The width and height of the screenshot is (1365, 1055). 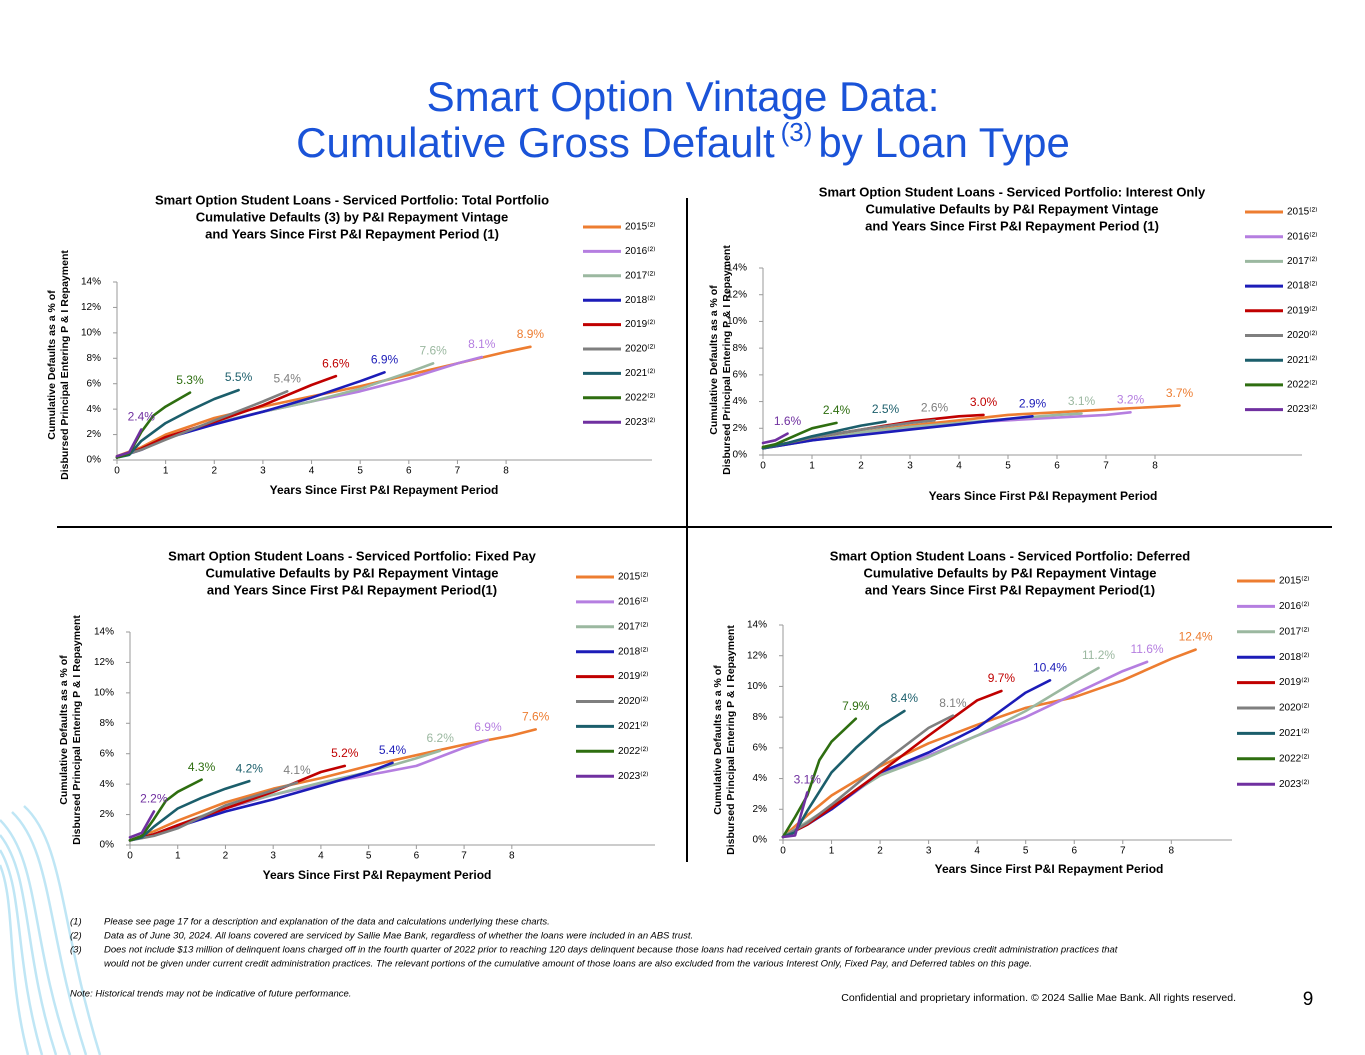 I want to click on end-label: 2.4%, so click(x=142, y=417).